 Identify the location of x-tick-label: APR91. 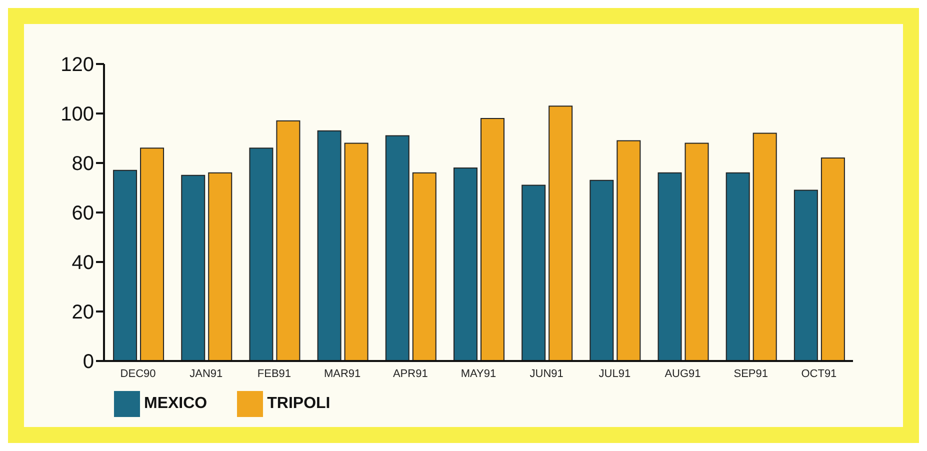
(410, 374).